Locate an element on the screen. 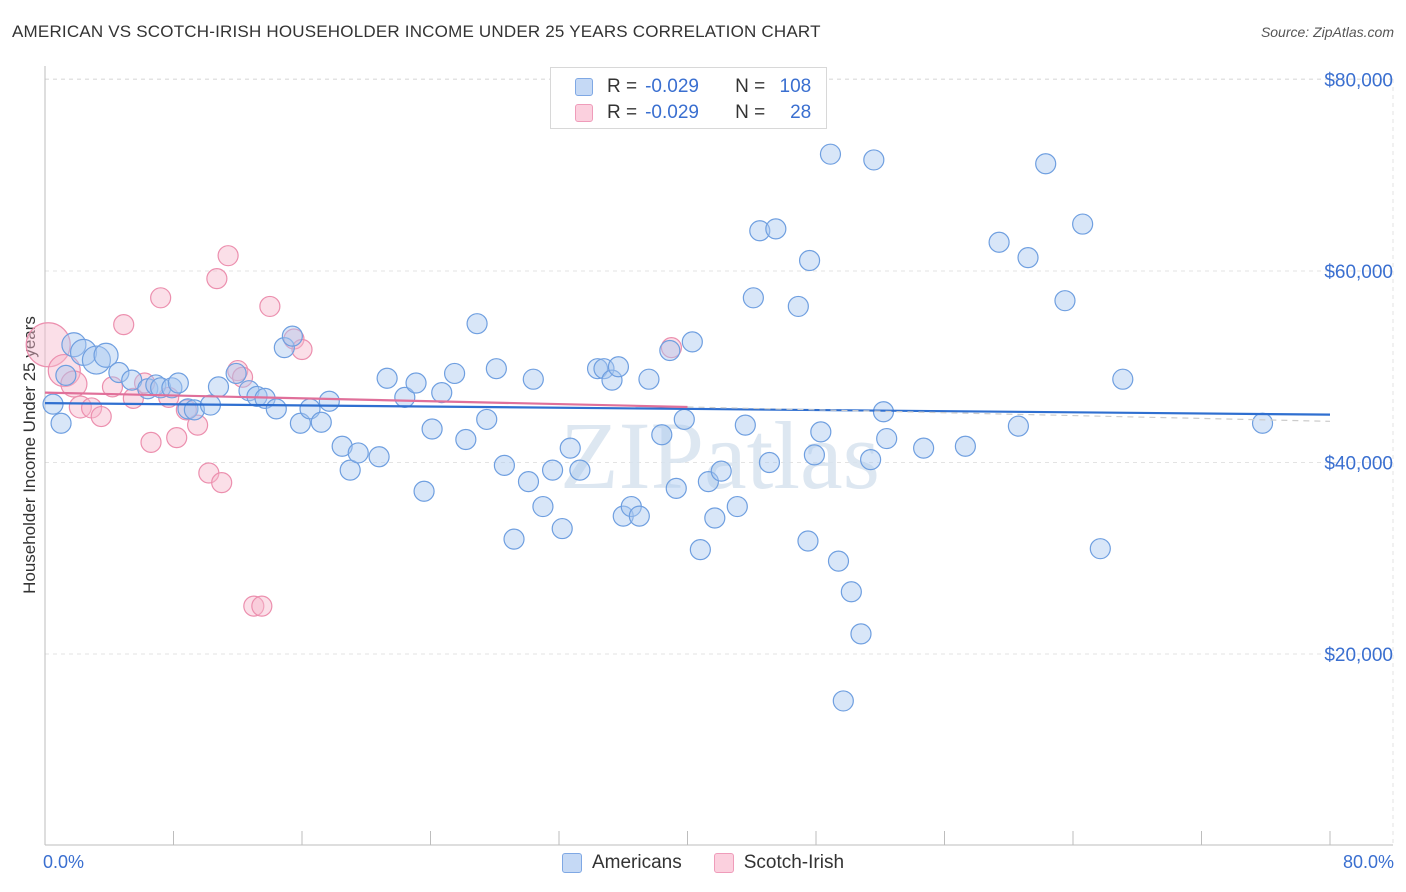 The height and width of the screenshot is (892, 1406). trend-lines is located at coordinates (687, 406).